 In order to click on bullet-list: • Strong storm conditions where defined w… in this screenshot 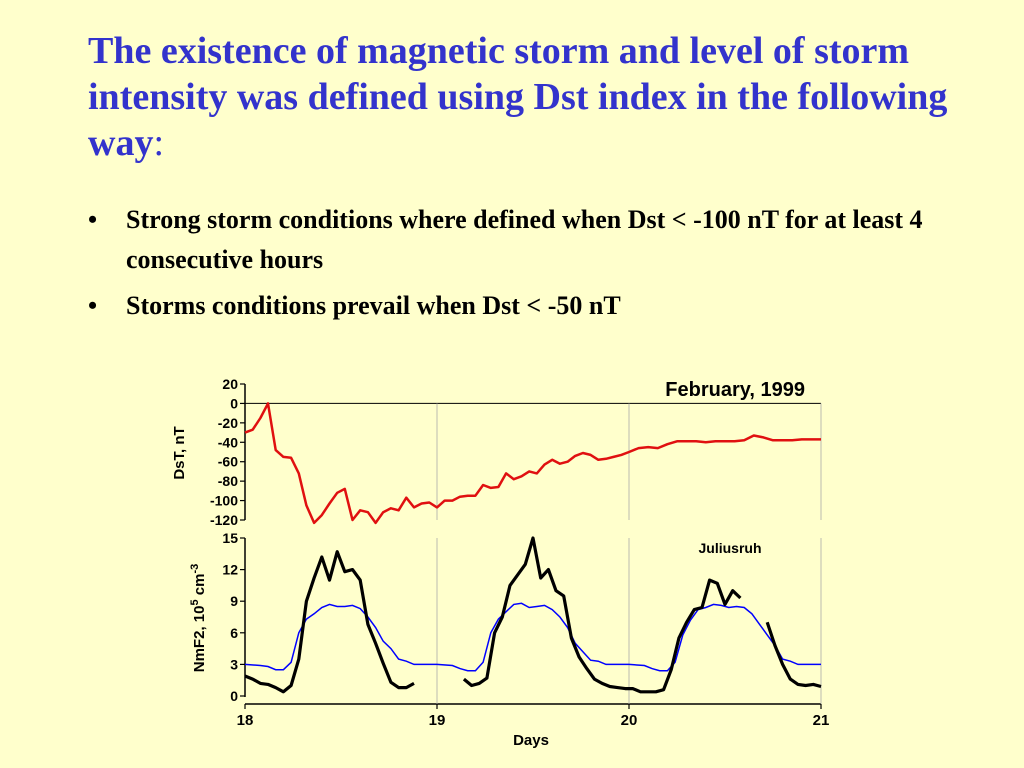, I will do `click(528, 266)`.